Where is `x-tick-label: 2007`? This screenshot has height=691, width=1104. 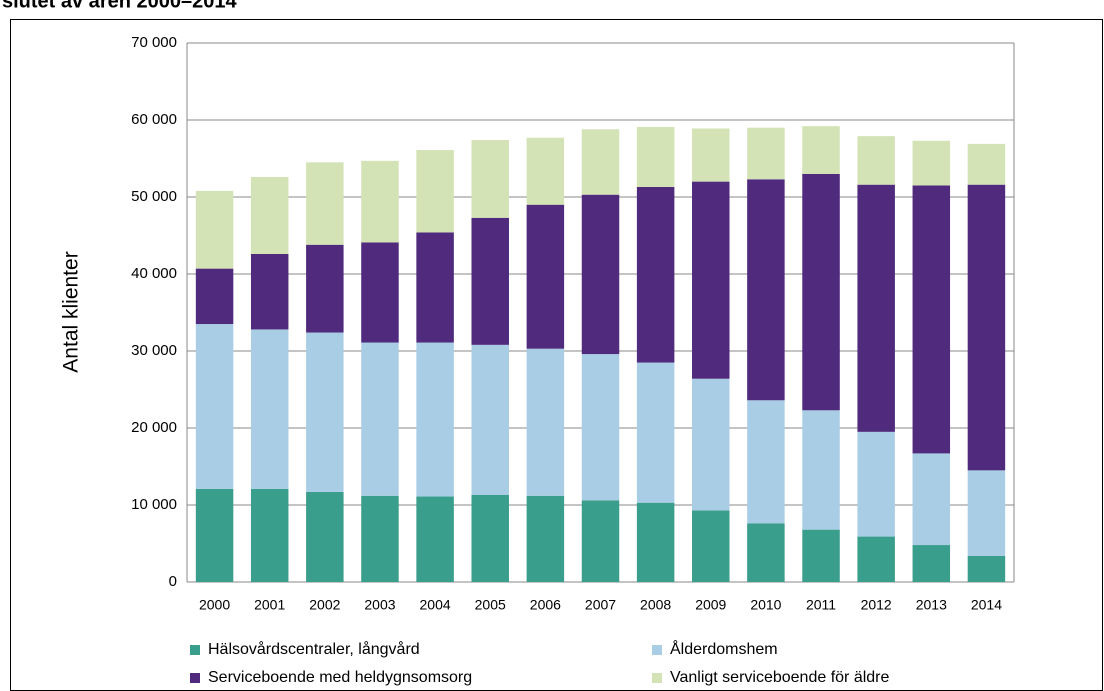 x-tick-label: 2007 is located at coordinates (600, 605).